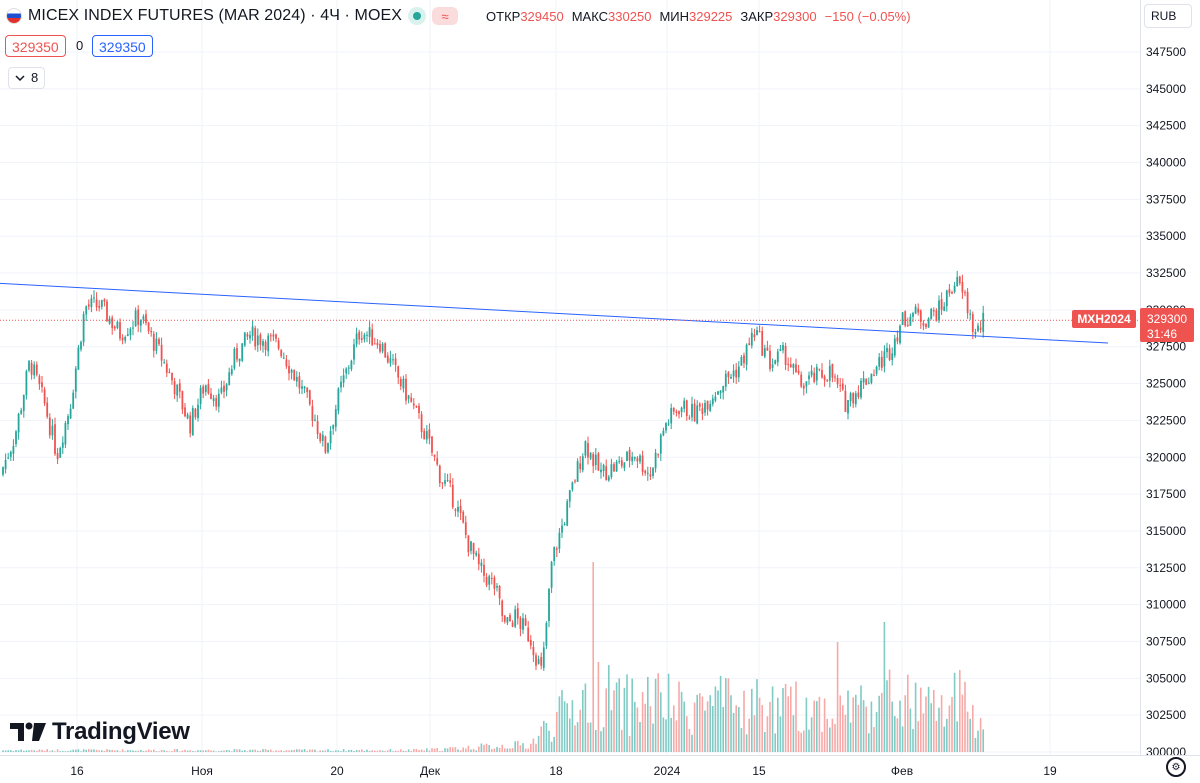 The width and height of the screenshot is (1200, 783). I want to click on close-label: ЗАКР, so click(757, 16).